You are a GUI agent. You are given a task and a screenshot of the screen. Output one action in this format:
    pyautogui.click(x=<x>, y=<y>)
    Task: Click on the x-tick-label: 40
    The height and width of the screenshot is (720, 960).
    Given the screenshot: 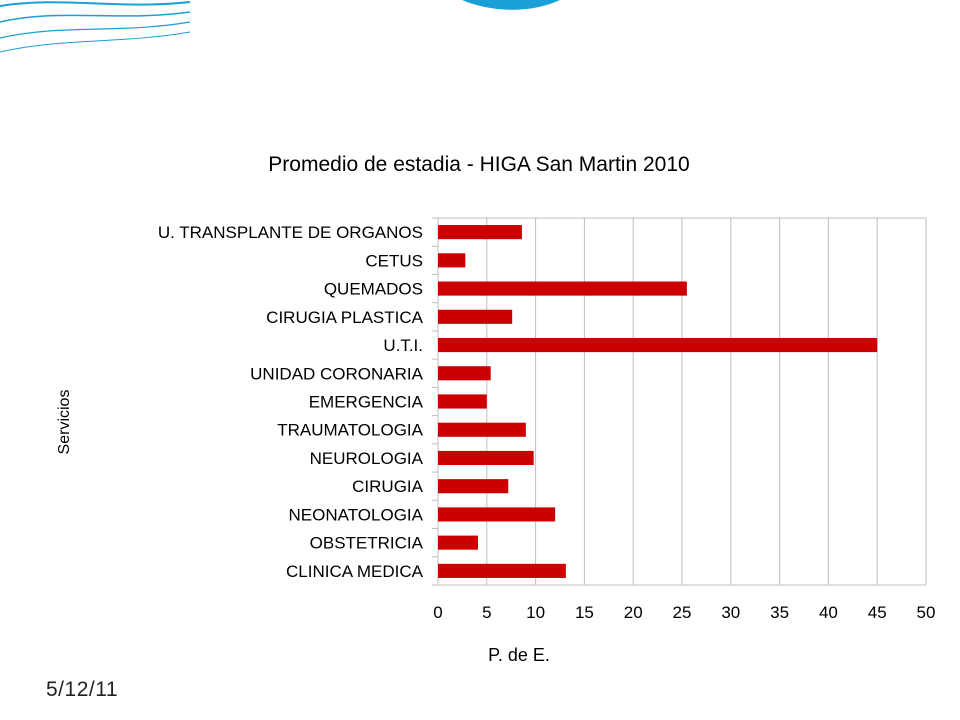 What is the action you would take?
    pyautogui.click(x=828, y=612)
    